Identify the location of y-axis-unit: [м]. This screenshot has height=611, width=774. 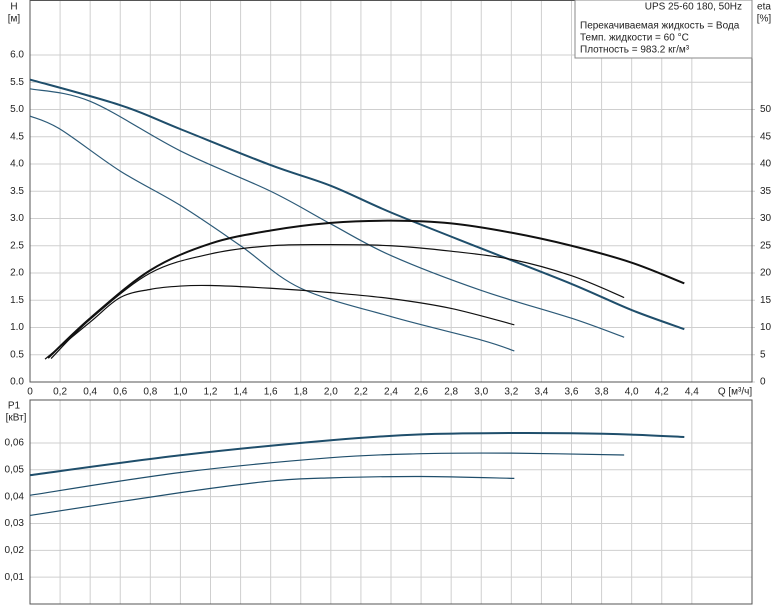
(14, 19).